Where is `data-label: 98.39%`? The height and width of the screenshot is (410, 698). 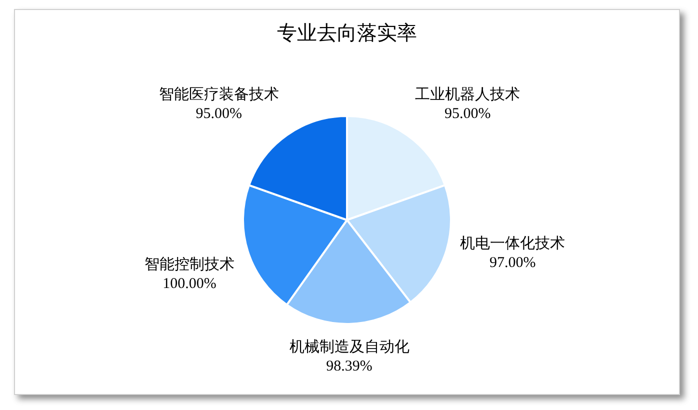 data-label: 98.39% is located at coordinates (349, 366).